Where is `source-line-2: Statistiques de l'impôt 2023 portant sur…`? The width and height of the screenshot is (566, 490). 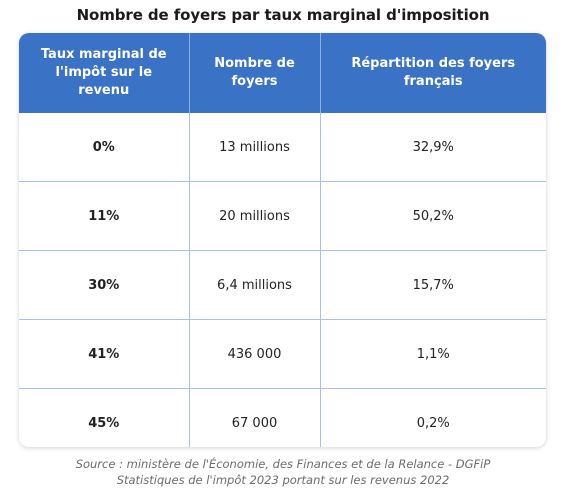 source-line-2: Statistiques de l'impôt 2023 portant sur… is located at coordinates (283, 480).